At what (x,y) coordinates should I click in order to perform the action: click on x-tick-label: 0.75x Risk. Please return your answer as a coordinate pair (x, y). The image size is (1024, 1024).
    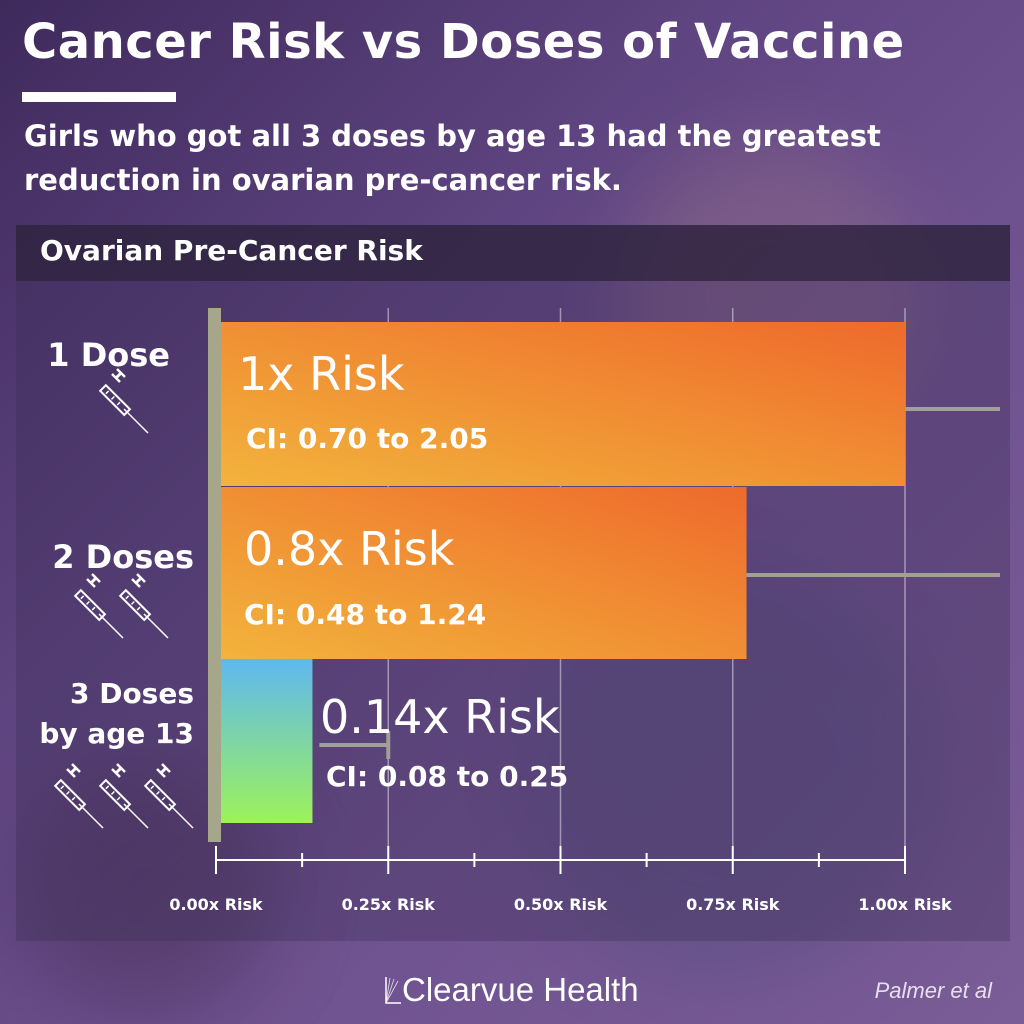
    Looking at the image, I should click on (733, 904).